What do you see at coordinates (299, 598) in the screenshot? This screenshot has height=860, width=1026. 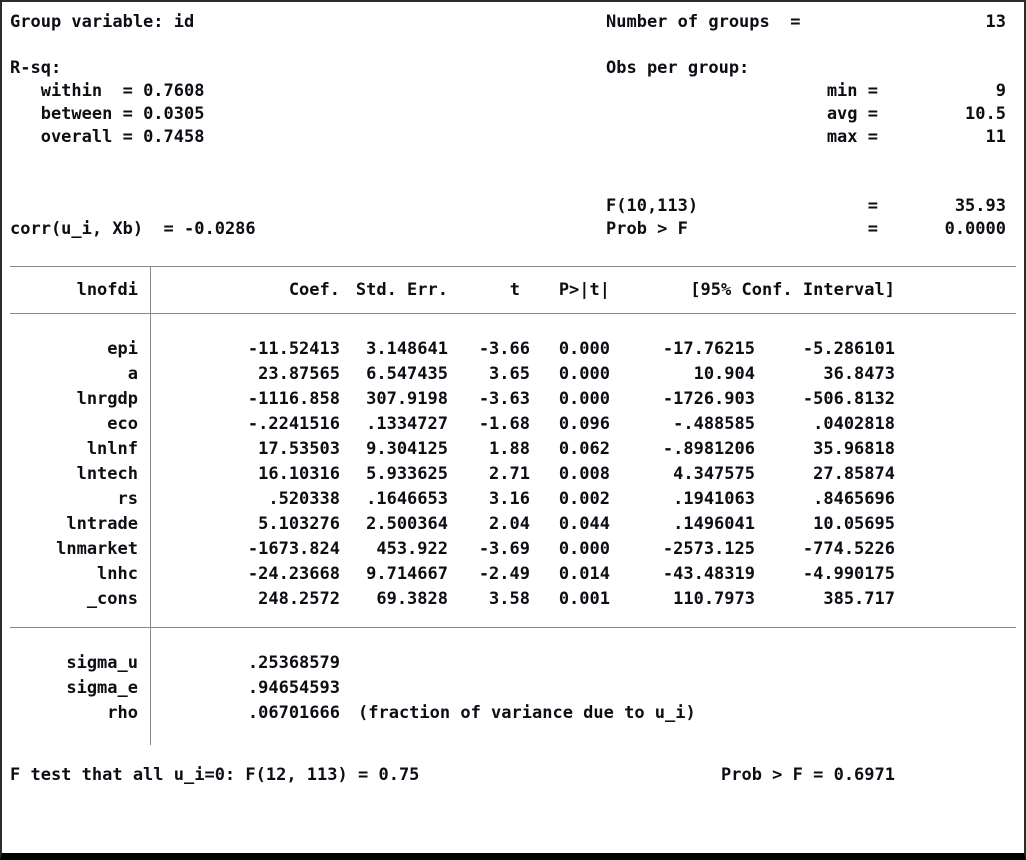 I see `coef-cell: 248.2572` at bounding box center [299, 598].